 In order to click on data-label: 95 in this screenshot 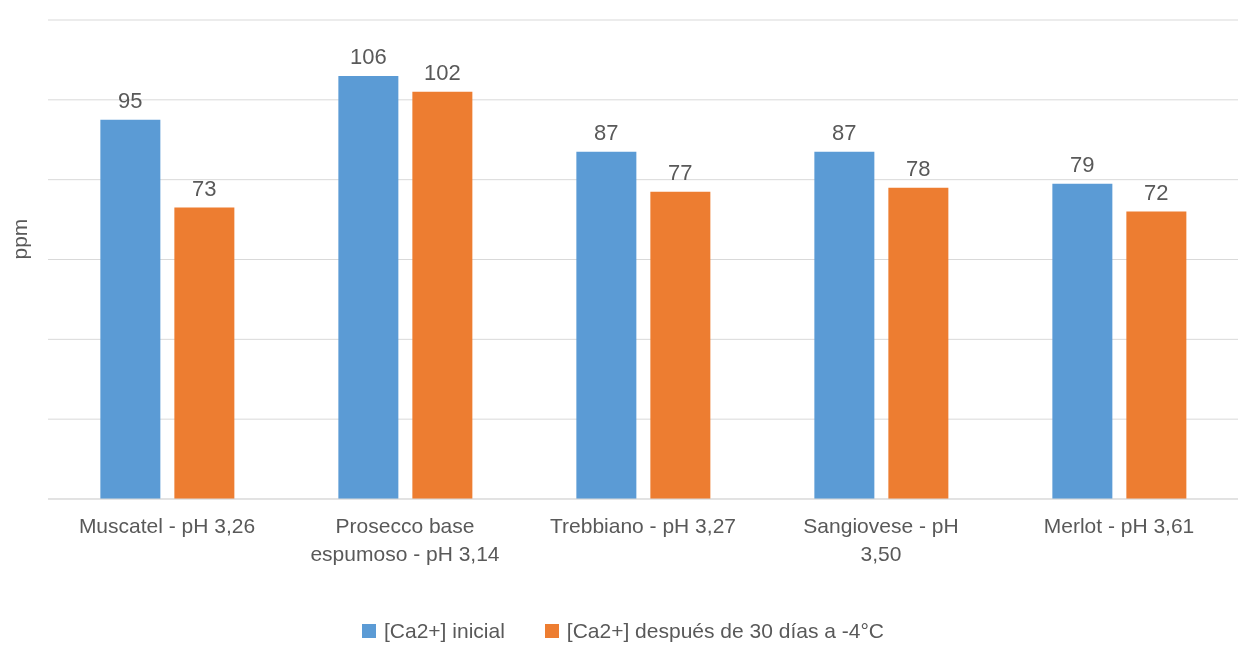, I will do `click(130, 100)`.